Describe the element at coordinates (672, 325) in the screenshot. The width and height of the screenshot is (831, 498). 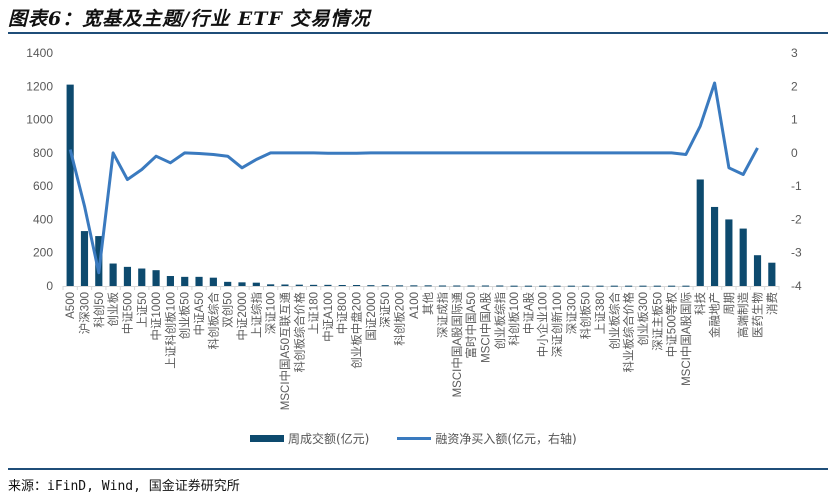
I see `x-tick-label: 中证500等权` at that location.